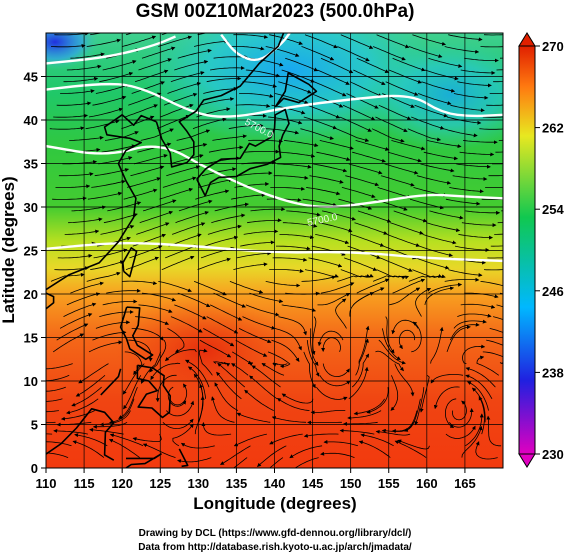 This screenshot has width=566, height=554. What do you see at coordinates (46, 483) in the screenshot?
I see `x-tick-label: 110` at bounding box center [46, 483].